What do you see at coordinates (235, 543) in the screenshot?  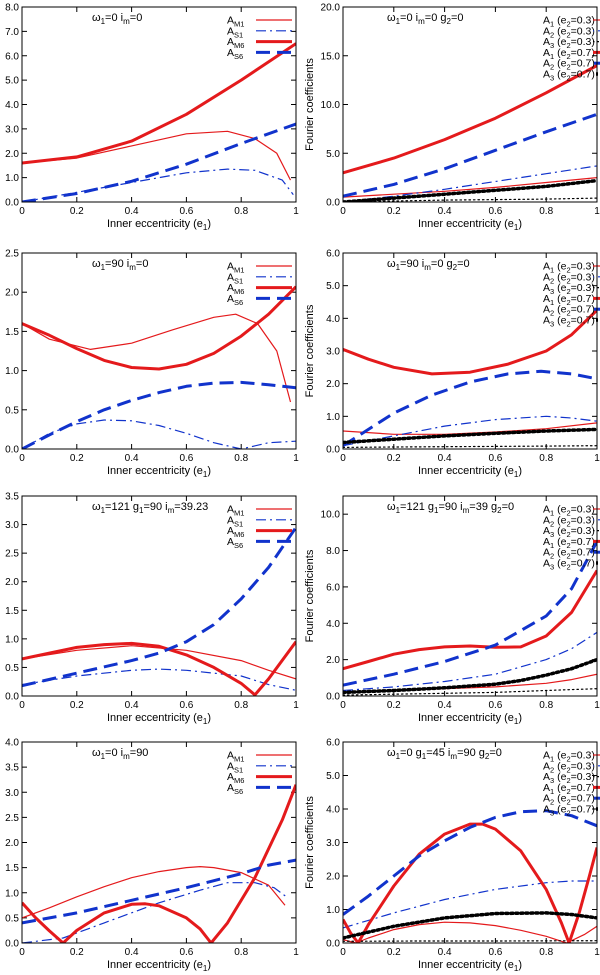 I see `legend-label: AS6` at bounding box center [235, 543].